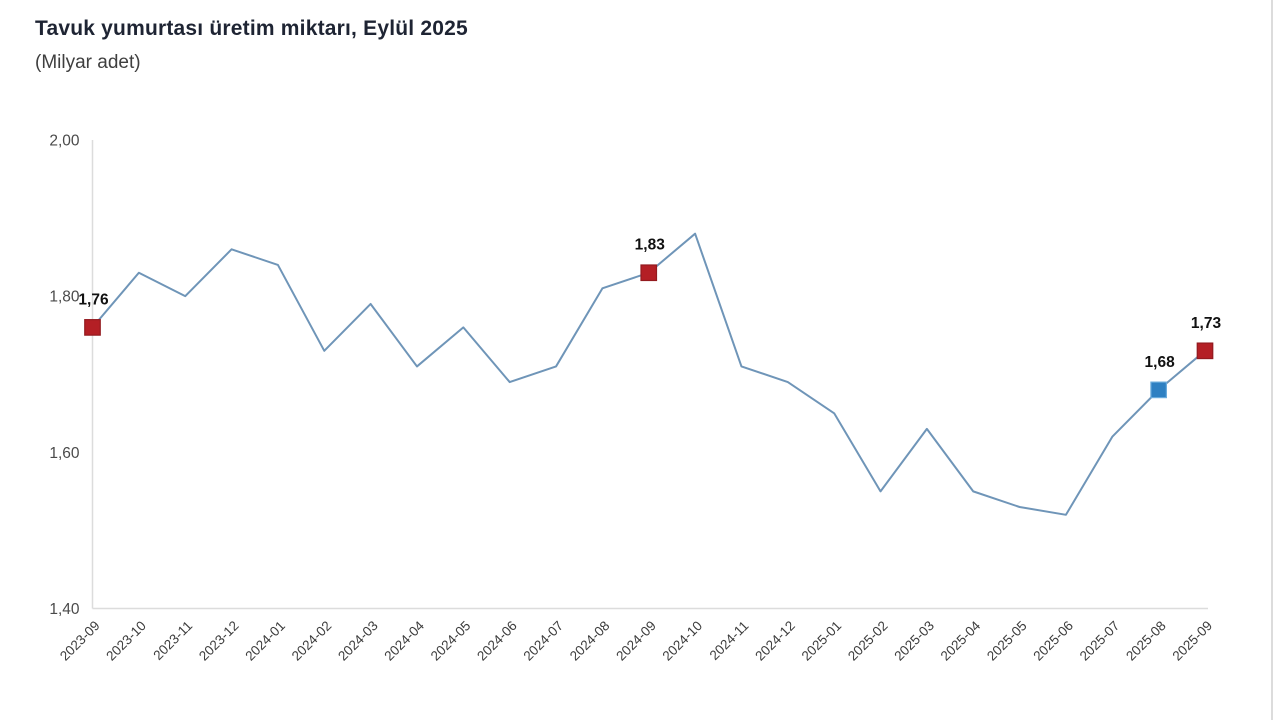 The height and width of the screenshot is (720, 1280). Describe the element at coordinates (683, 641) in the screenshot. I see `x-tick-label: 2024-10` at that location.